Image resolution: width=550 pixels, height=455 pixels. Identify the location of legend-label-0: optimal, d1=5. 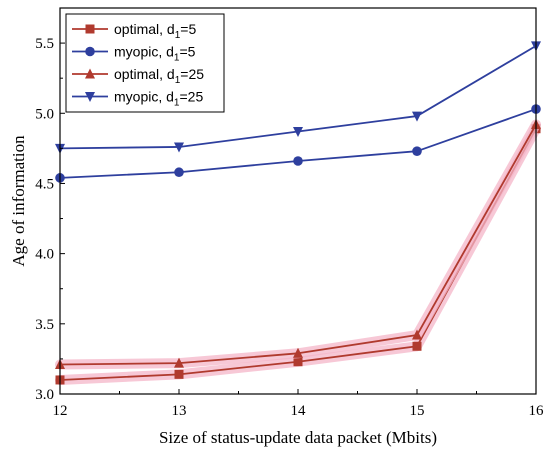
(155, 31).